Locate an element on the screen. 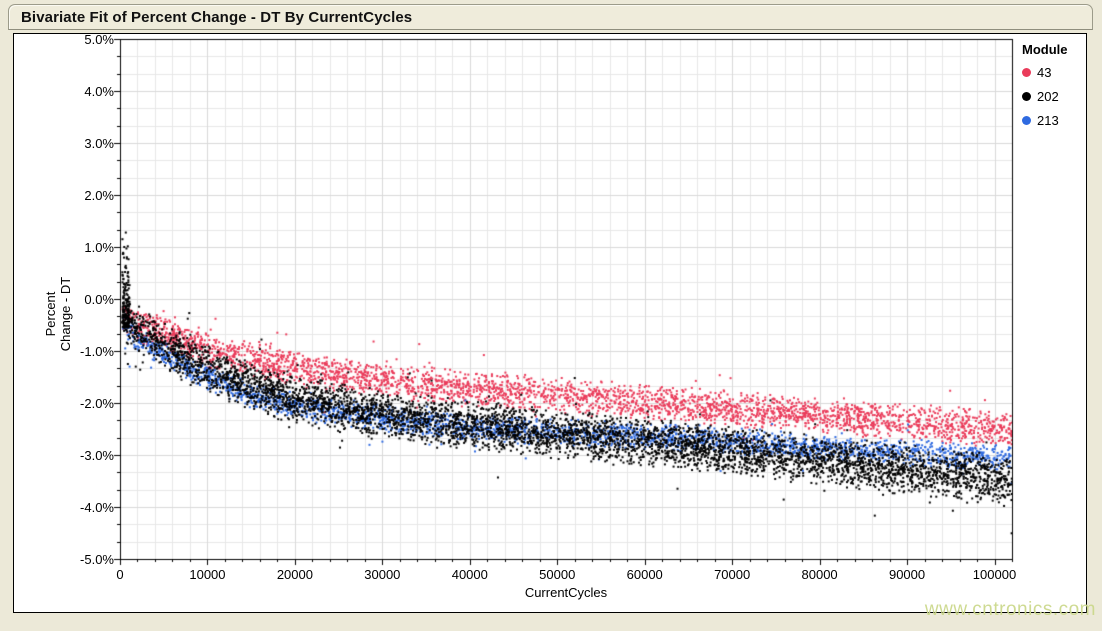 Image resolution: width=1102 pixels, height=631 pixels. y-tick-label: -2.0% is located at coordinates (97, 403).